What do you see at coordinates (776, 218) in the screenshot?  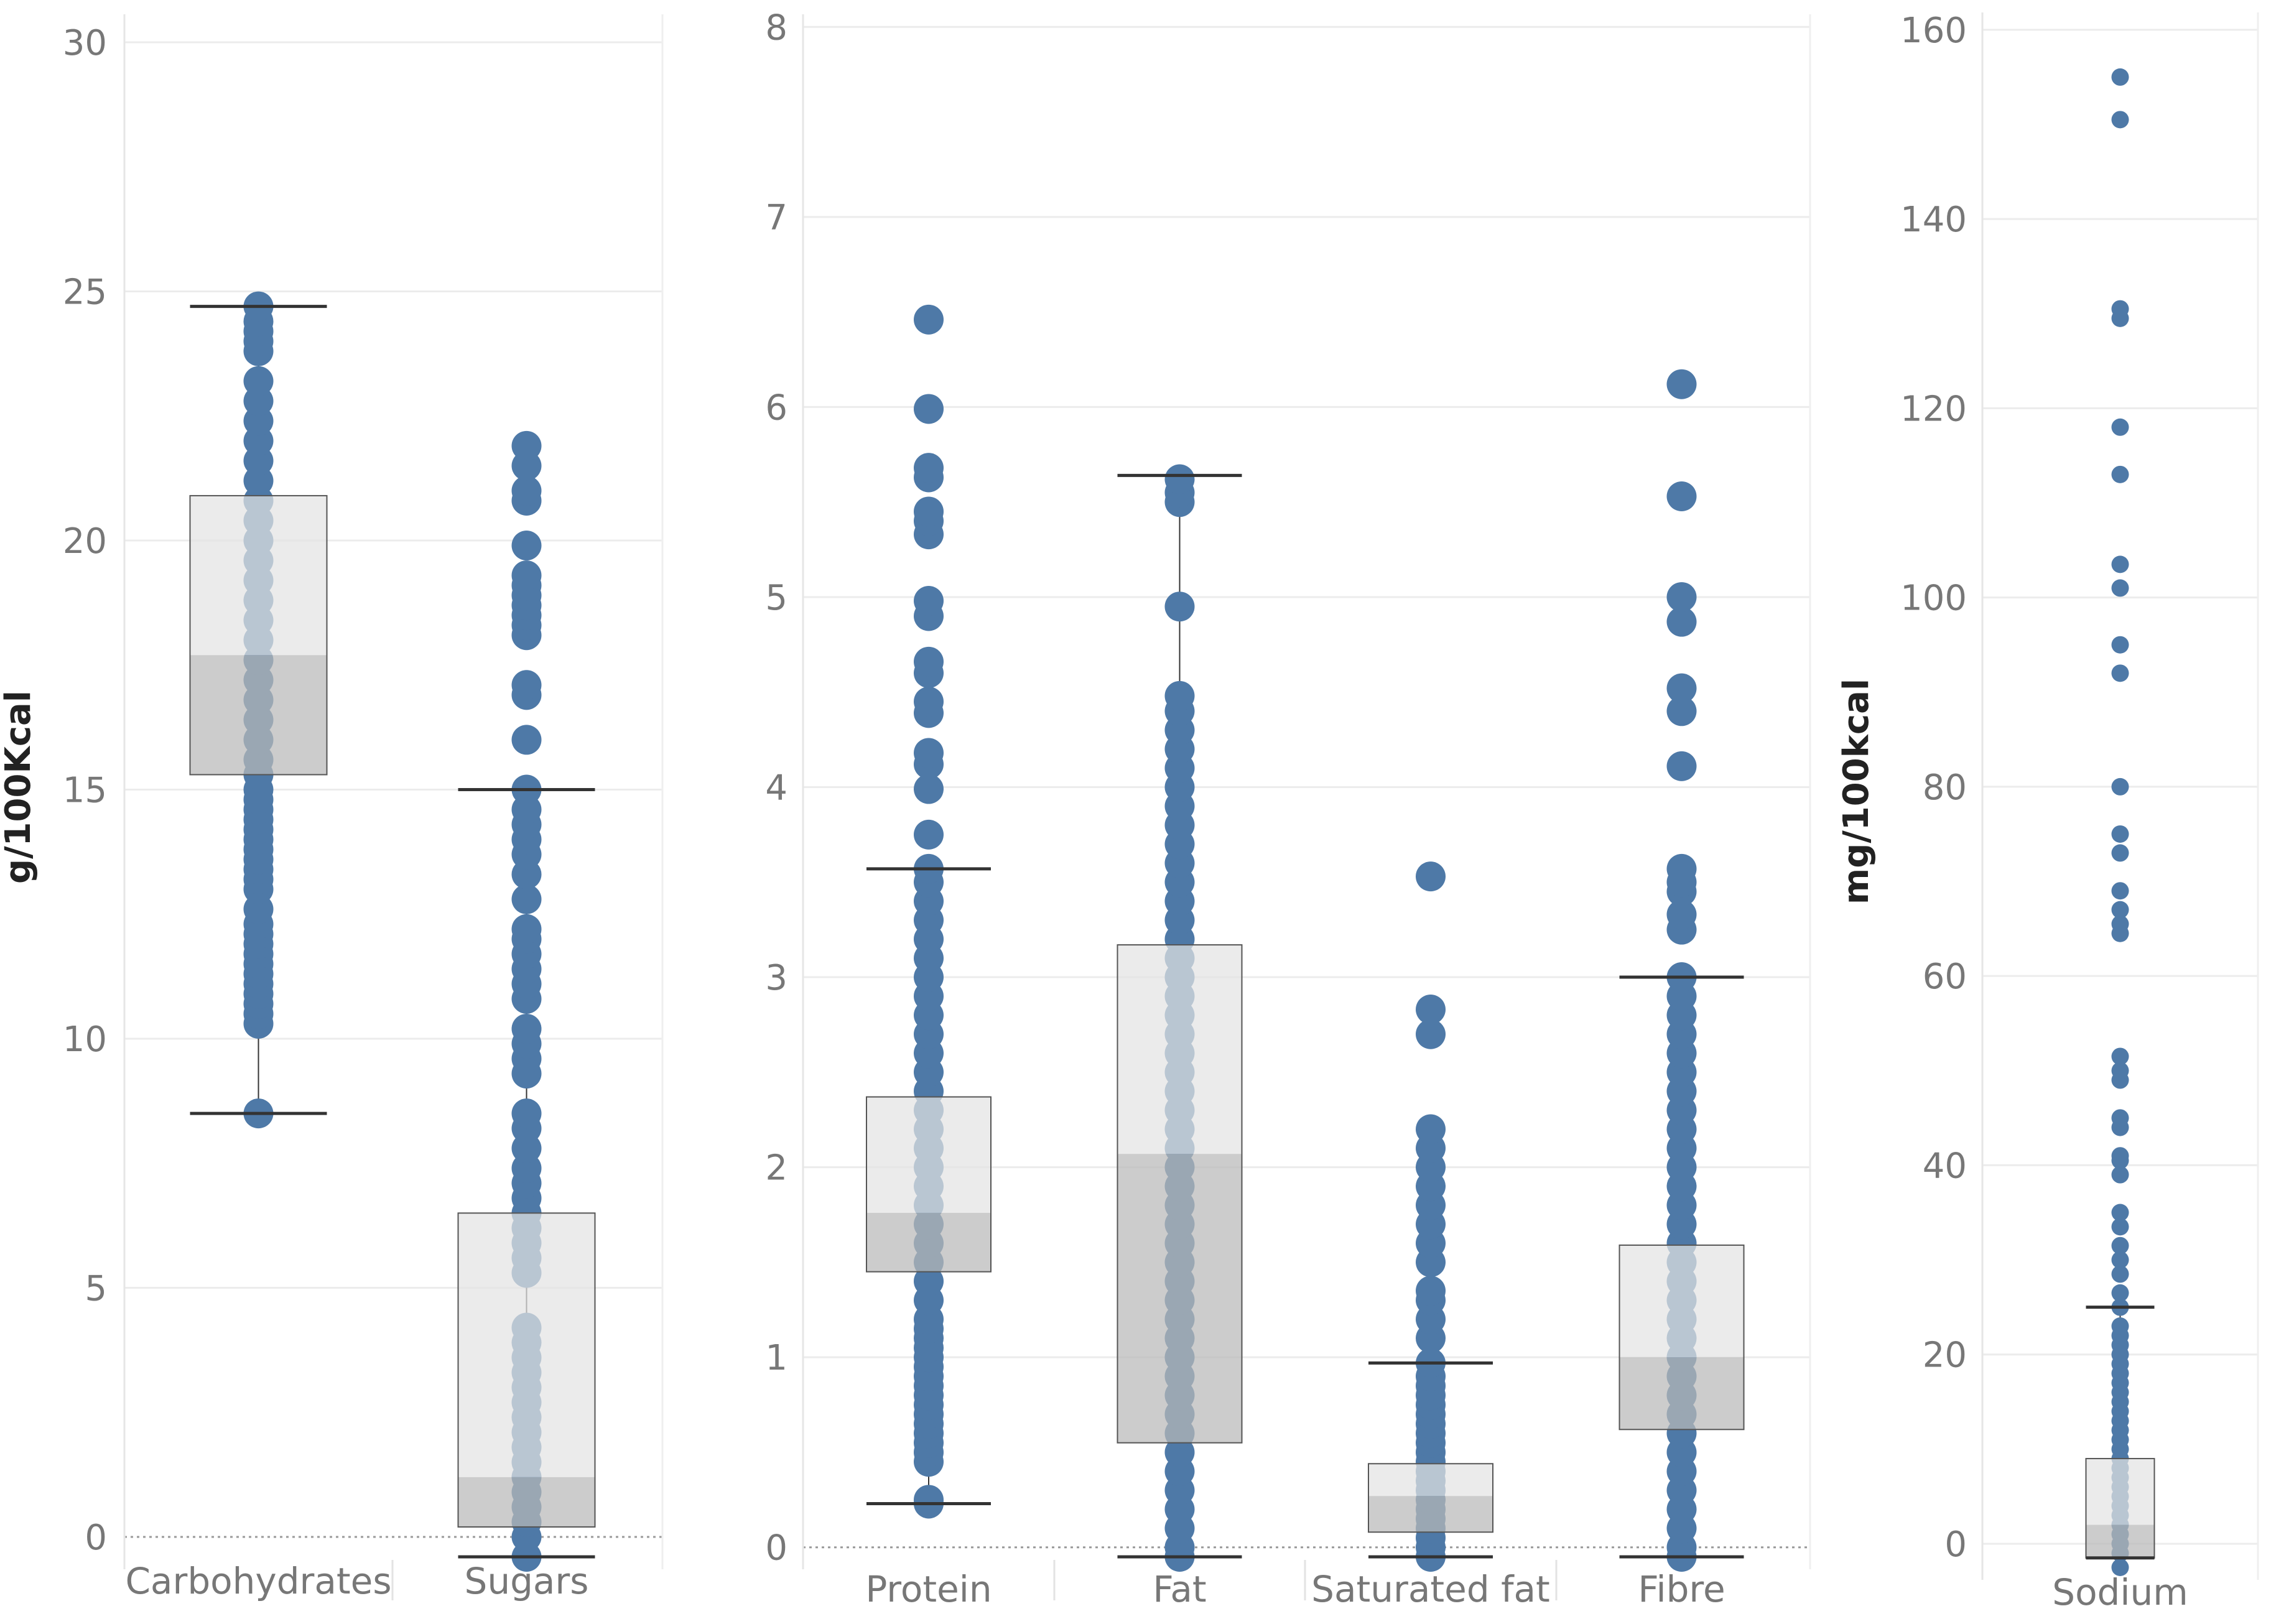 I see `y-tick-label: 7` at bounding box center [776, 218].